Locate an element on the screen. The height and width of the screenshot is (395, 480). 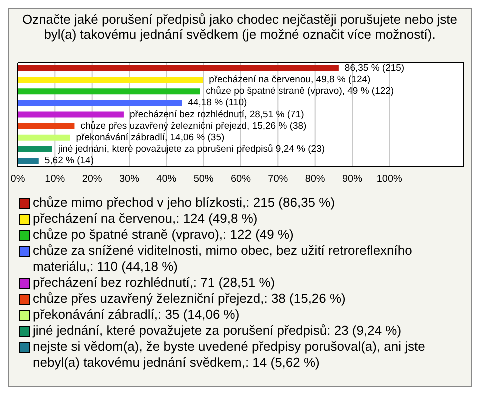
x-tick-label: 10% is located at coordinates (55, 180).